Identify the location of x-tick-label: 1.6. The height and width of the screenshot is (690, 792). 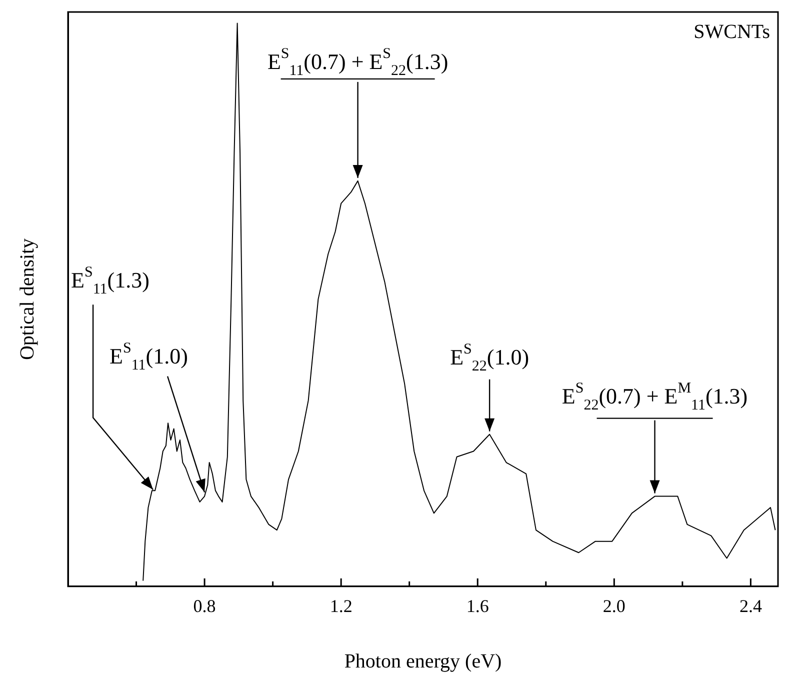
(477, 606).